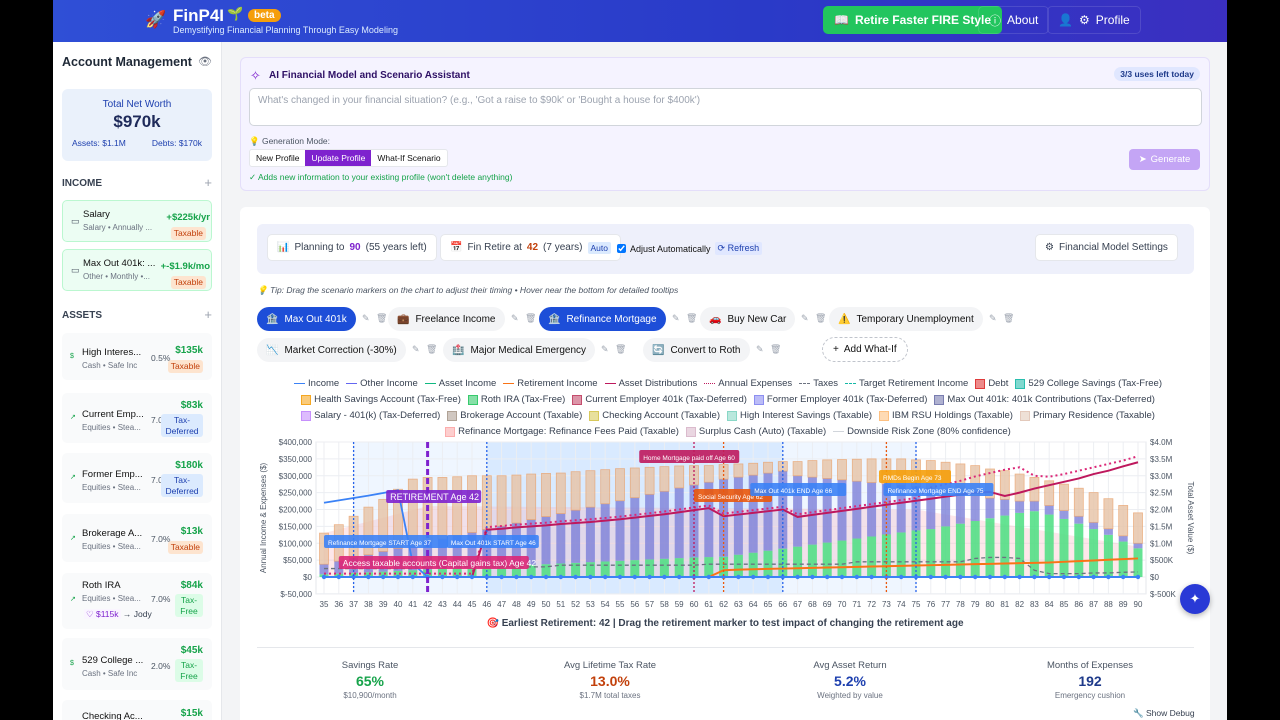 Image resolution: width=1280 pixels, height=720 pixels. I want to click on ai-prompt-input, so click(725, 107).